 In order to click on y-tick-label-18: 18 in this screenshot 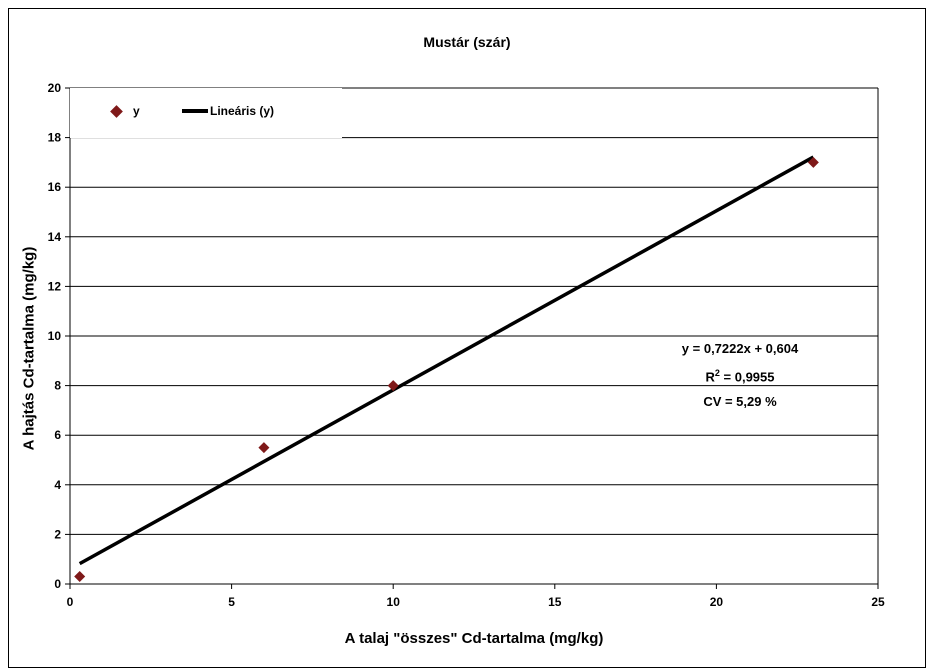, I will do `click(55, 138)`.